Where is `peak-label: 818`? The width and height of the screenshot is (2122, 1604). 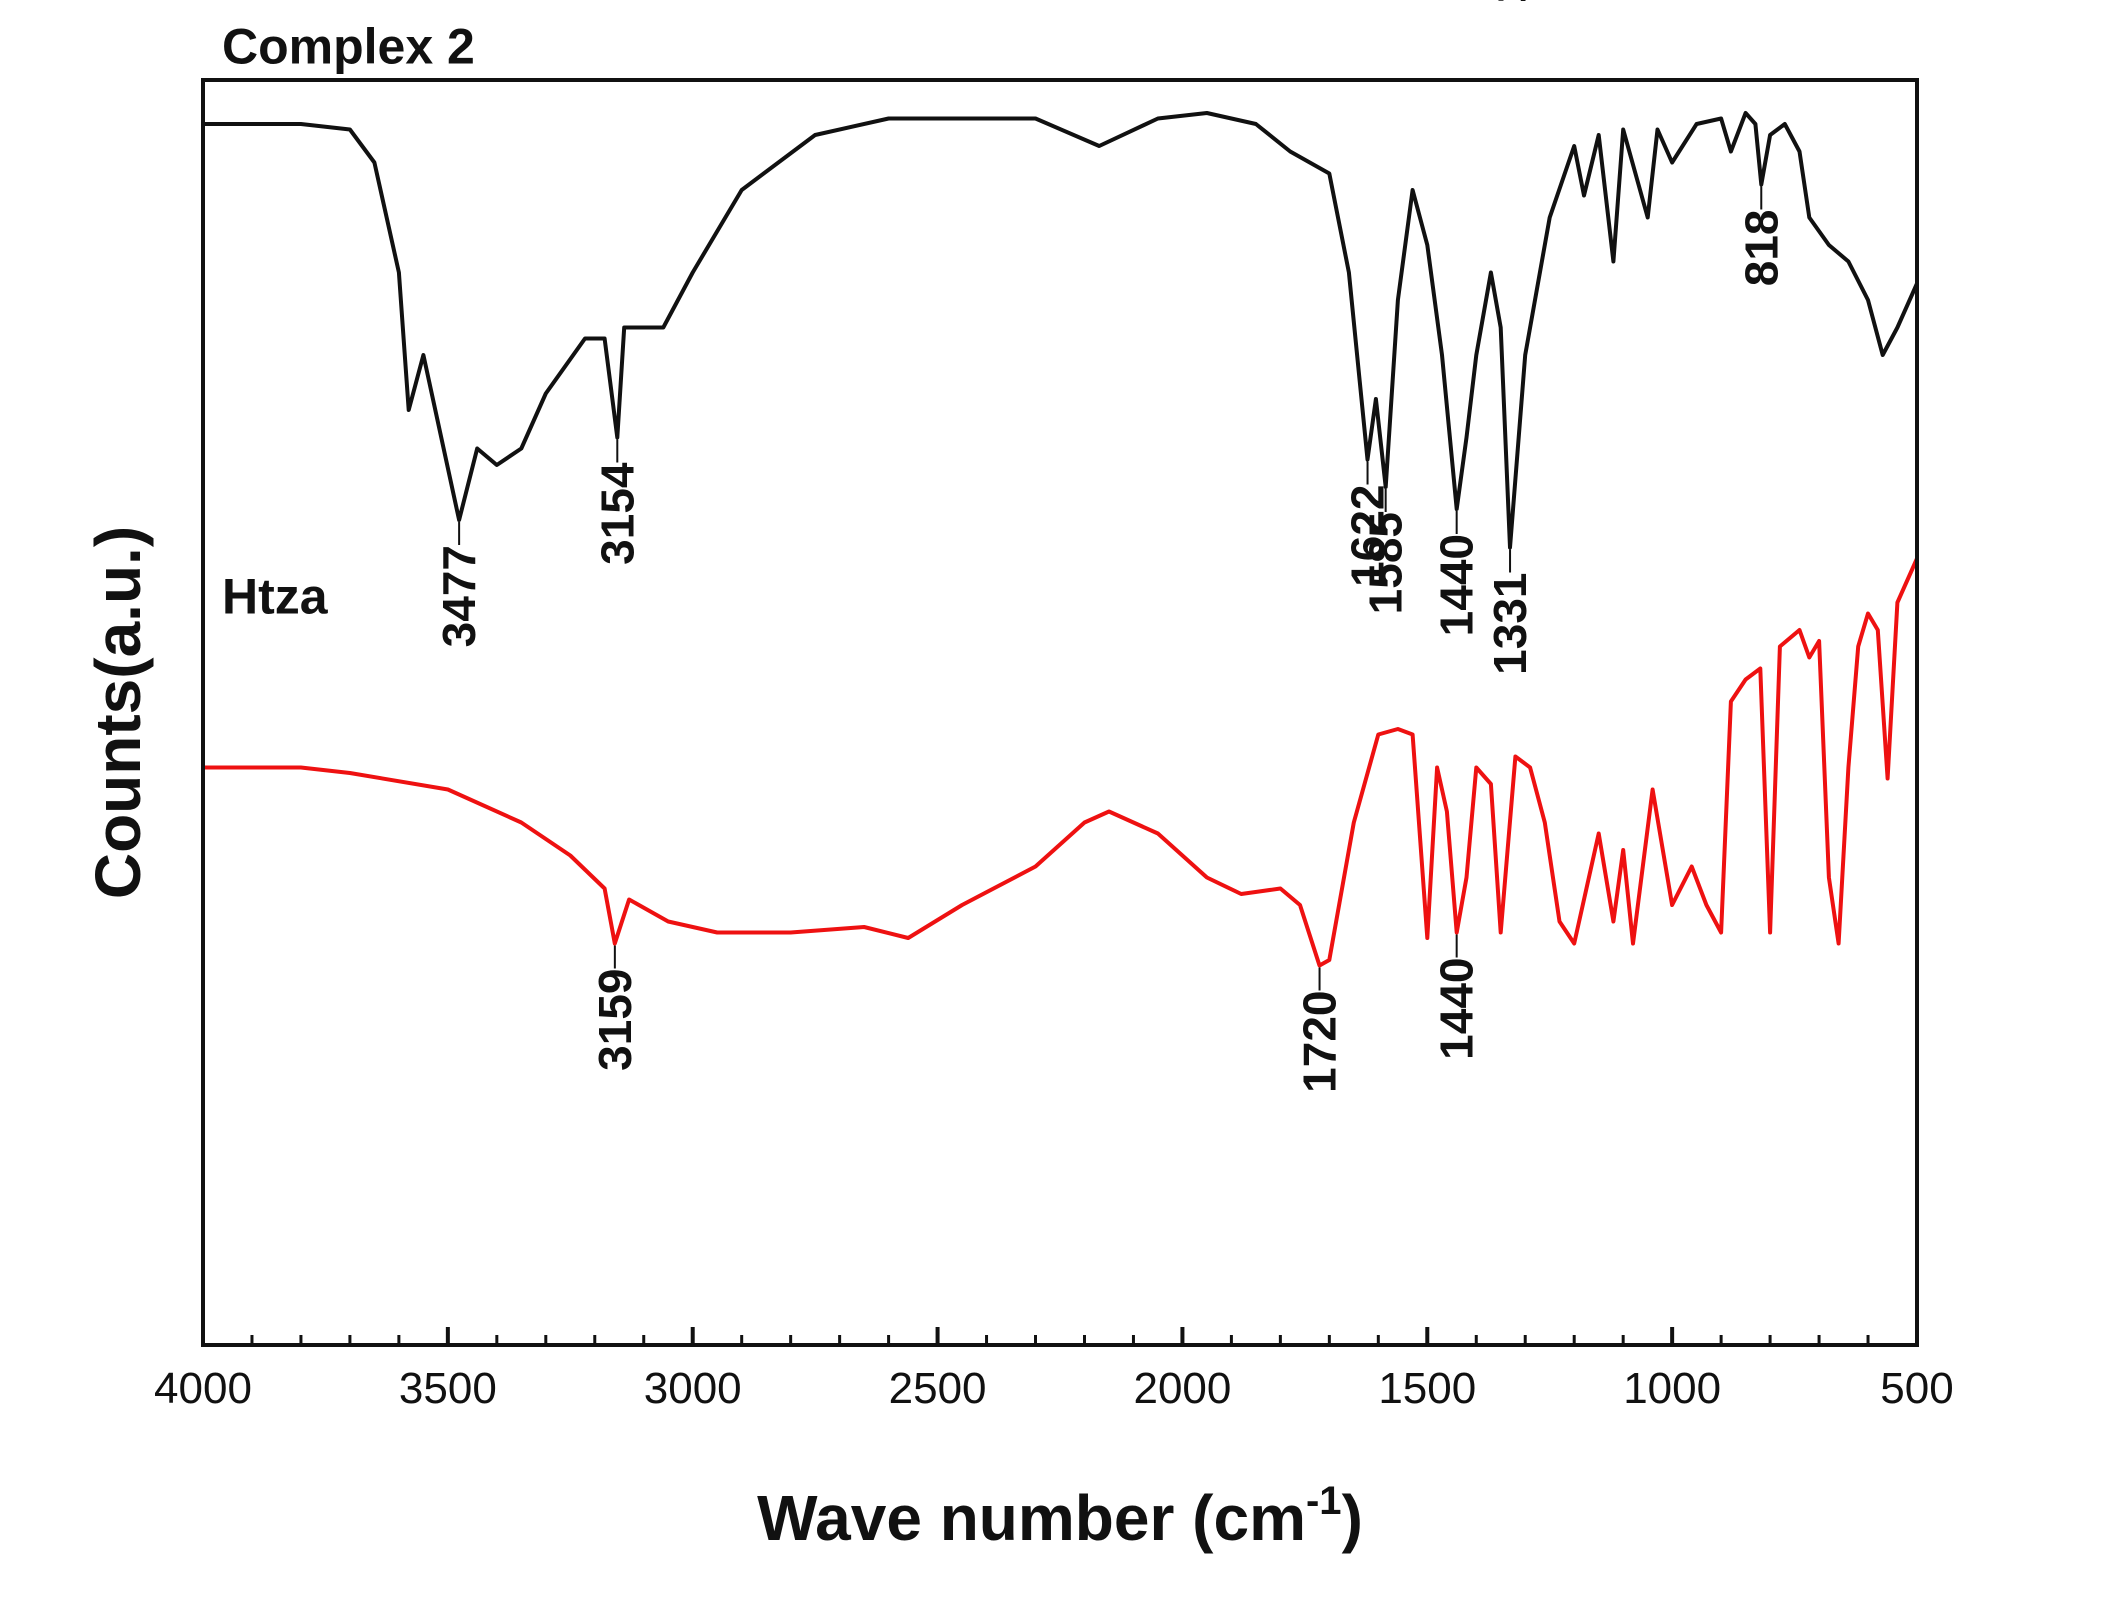 peak-label: 818 is located at coordinates (1761, 248).